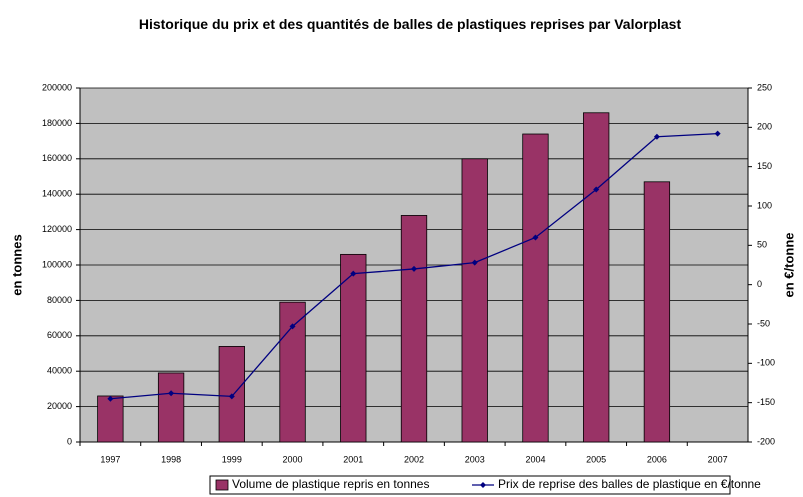 The width and height of the screenshot is (803, 497). I want to click on x-tick-label: 2002, so click(414, 459).